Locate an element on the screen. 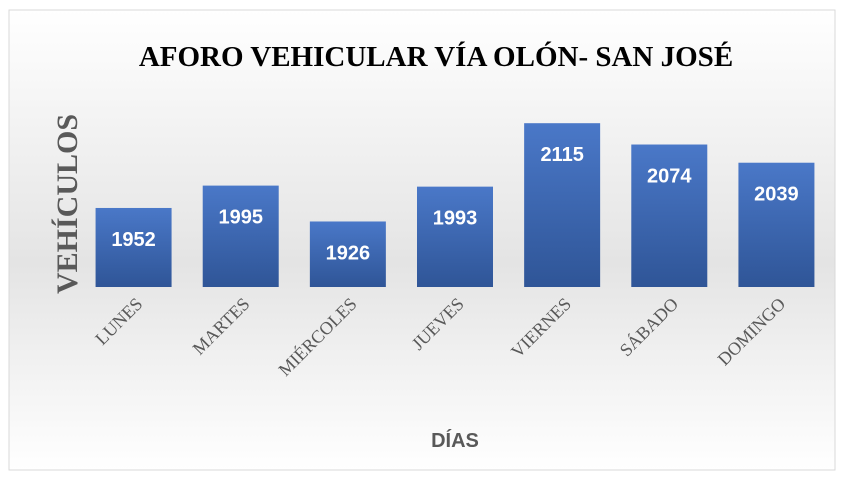 The image size is (845, 480). data-label: 1952 is located at coordinates (133, 240).